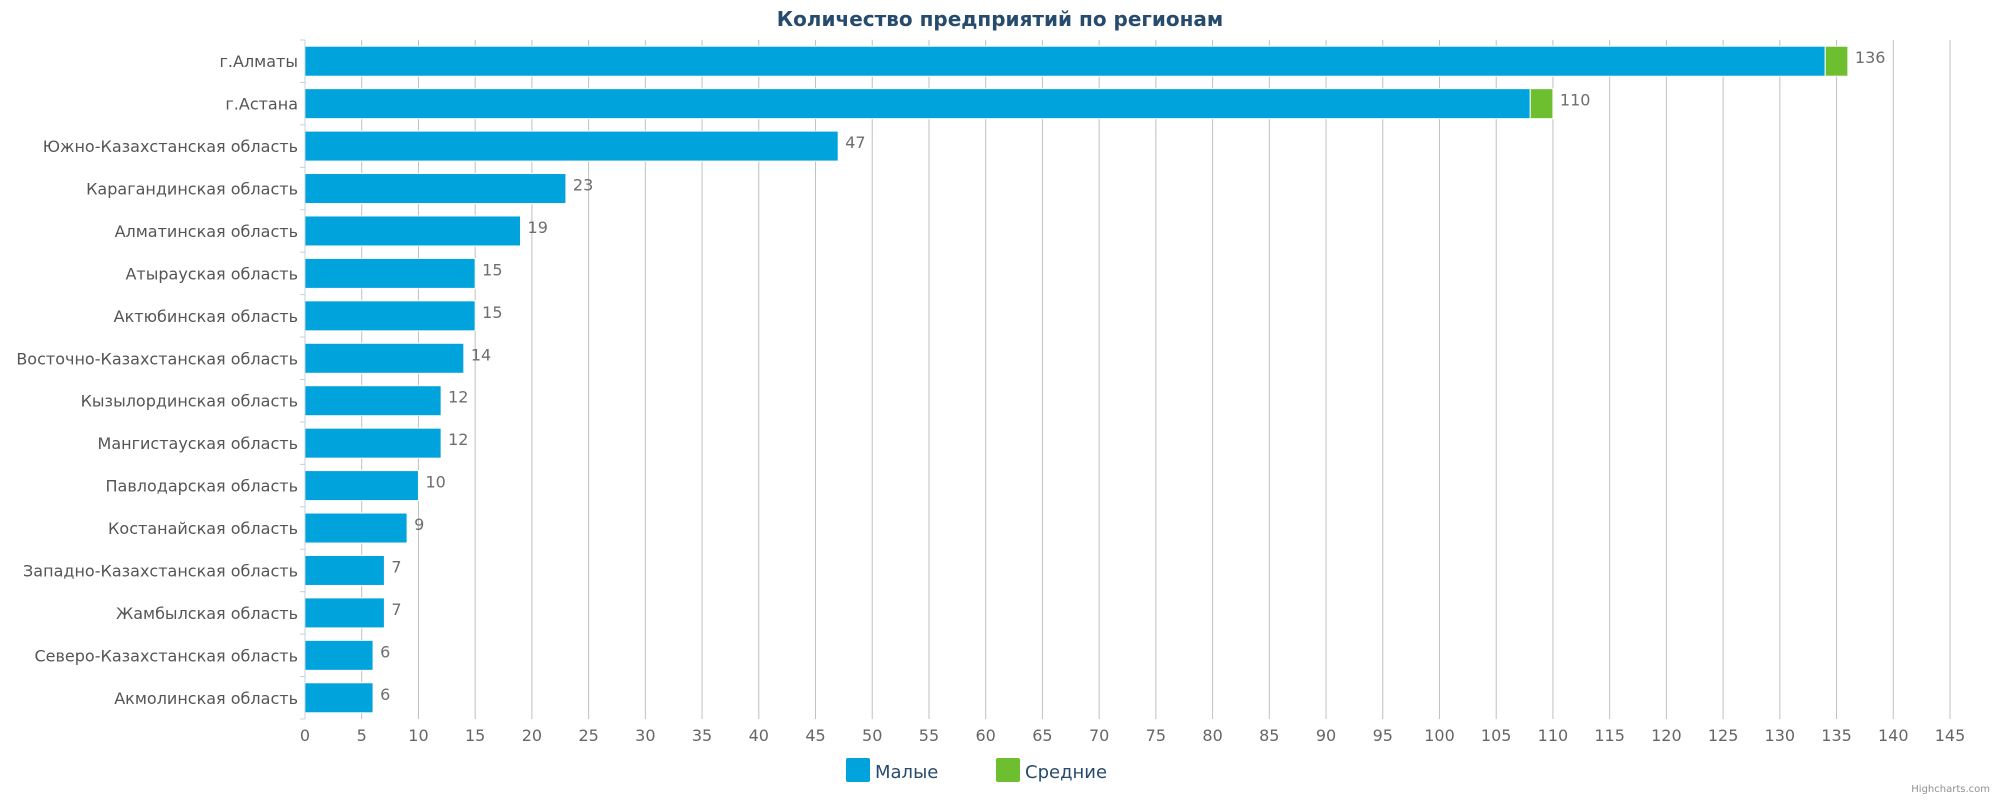  Describe the element at coordinates (1156, 735) in the screenshot. I see `x-tick-label: 75` at that location.